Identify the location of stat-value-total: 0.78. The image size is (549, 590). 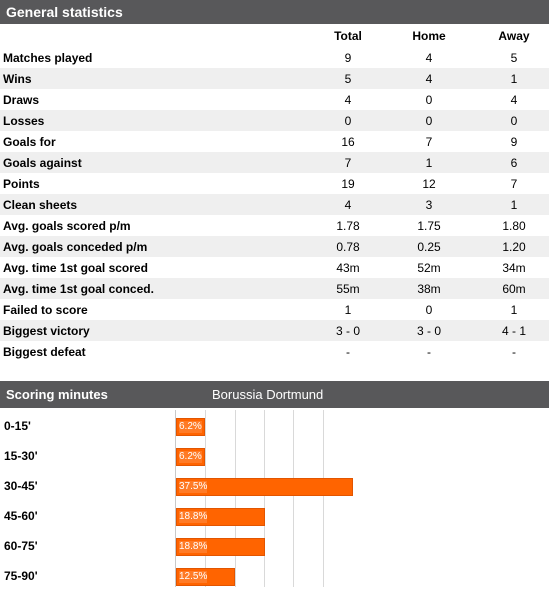
(348, 247).